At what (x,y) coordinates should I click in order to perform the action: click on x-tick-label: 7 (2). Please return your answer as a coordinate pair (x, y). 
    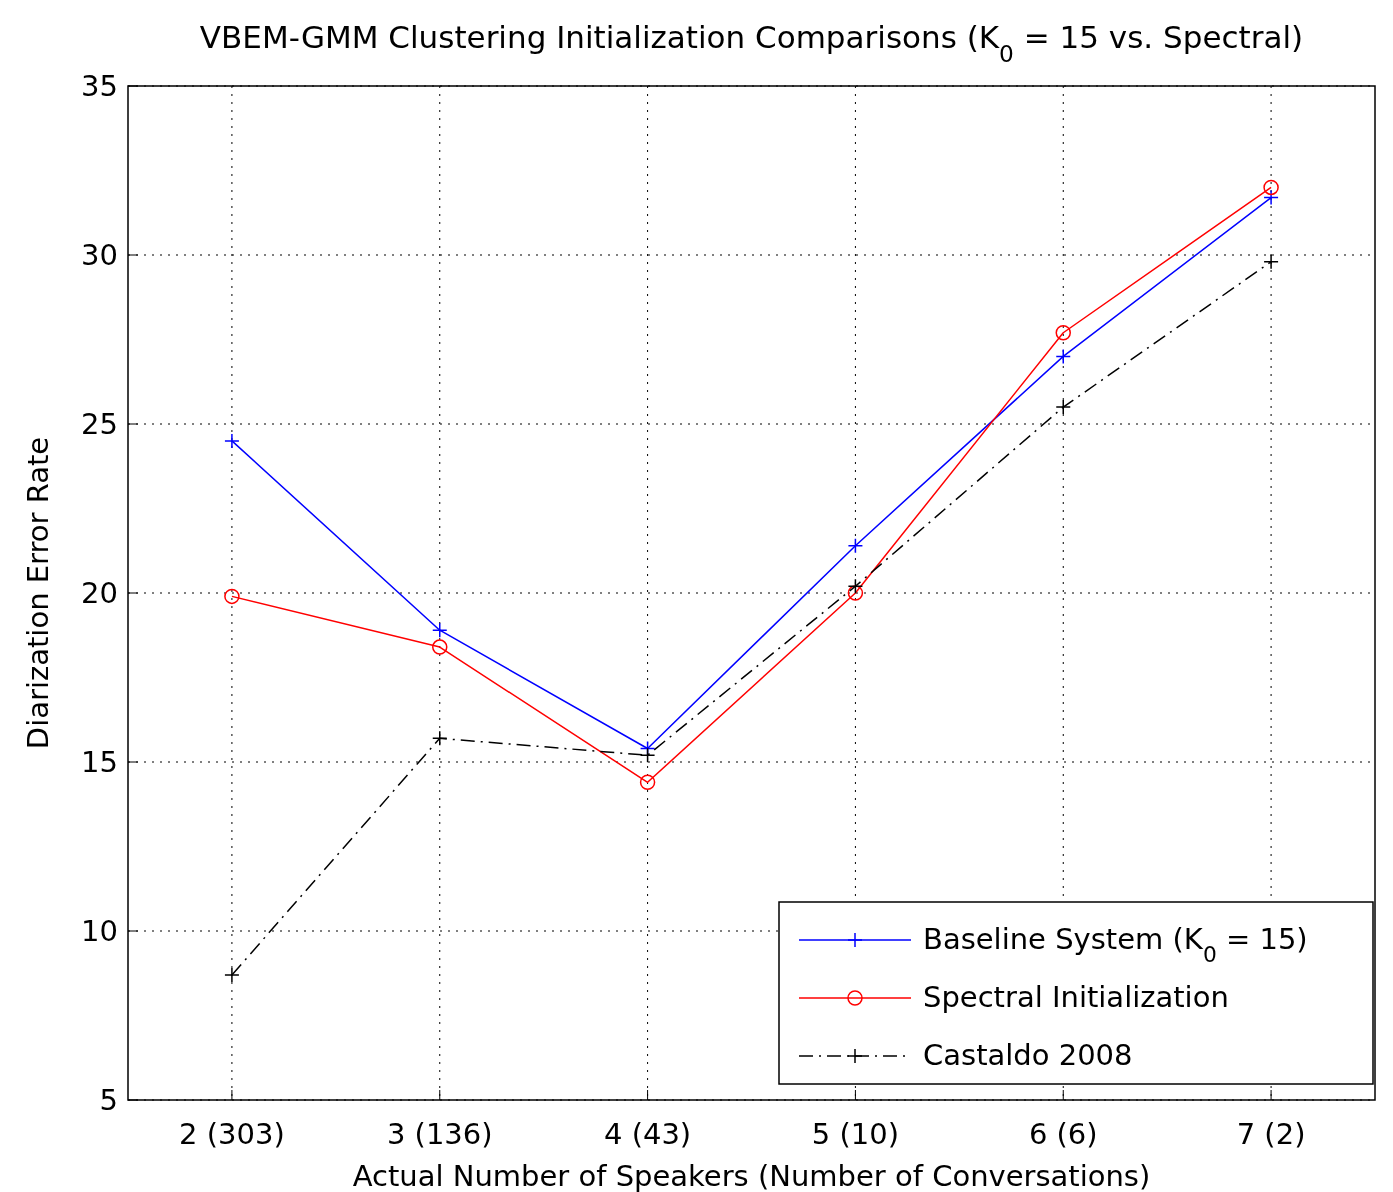
    Looking at the image, I should click on (1271, 1134).